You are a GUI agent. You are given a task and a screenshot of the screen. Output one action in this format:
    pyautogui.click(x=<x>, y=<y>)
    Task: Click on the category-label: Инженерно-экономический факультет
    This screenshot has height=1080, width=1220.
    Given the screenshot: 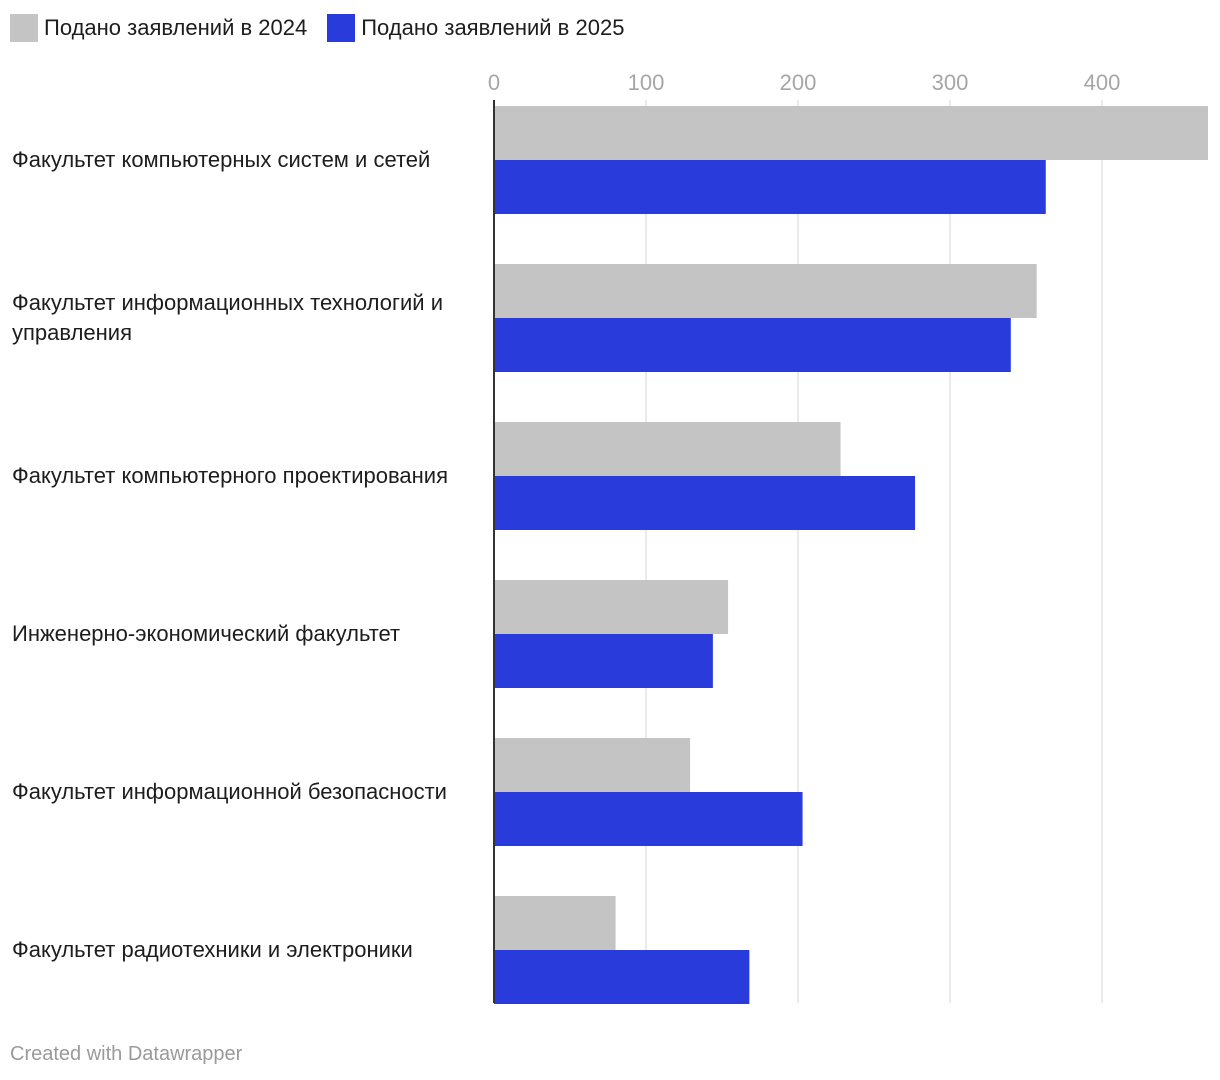 What is the action you would take?
    pyautogui.click(x=206, y=633)
    